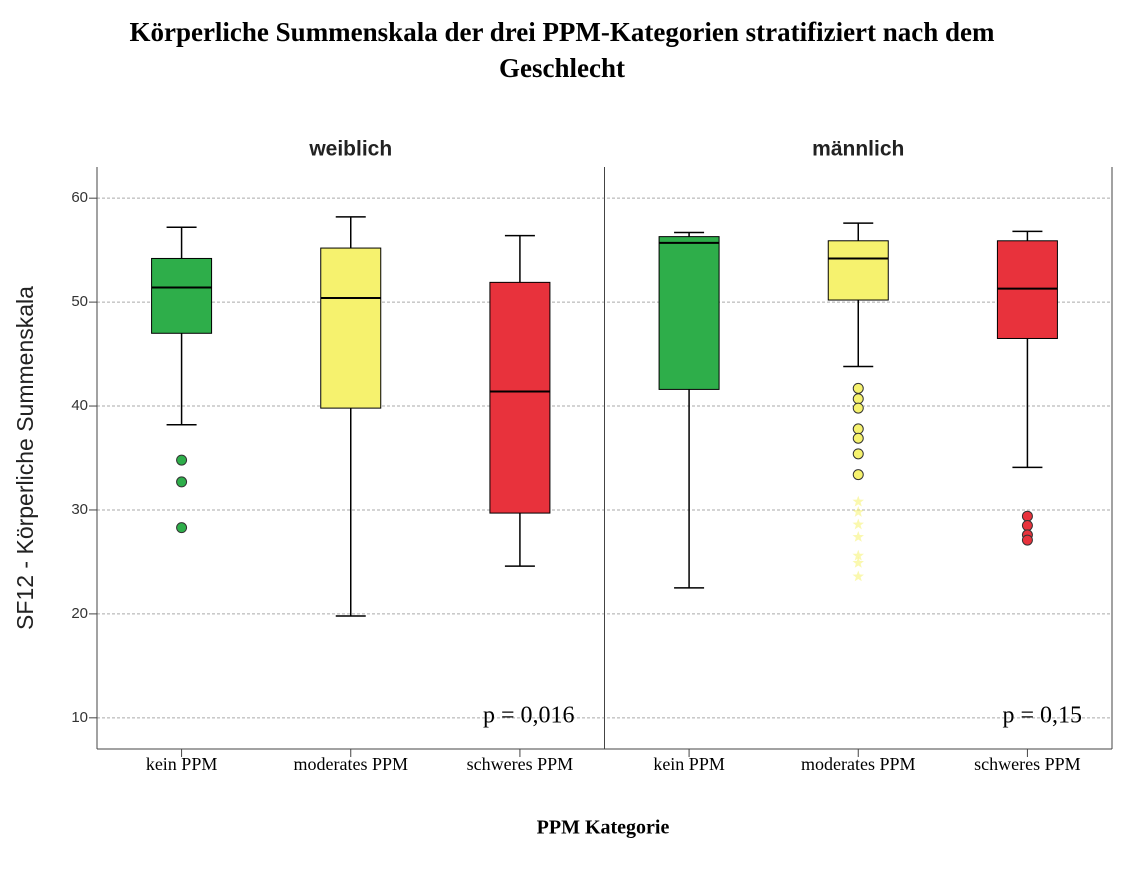 The width and height of the screenshot is (1124, 873). Describe the element at coordinates (79, 405) in the screenshot. I see `y-tick-label: 40` at that location.